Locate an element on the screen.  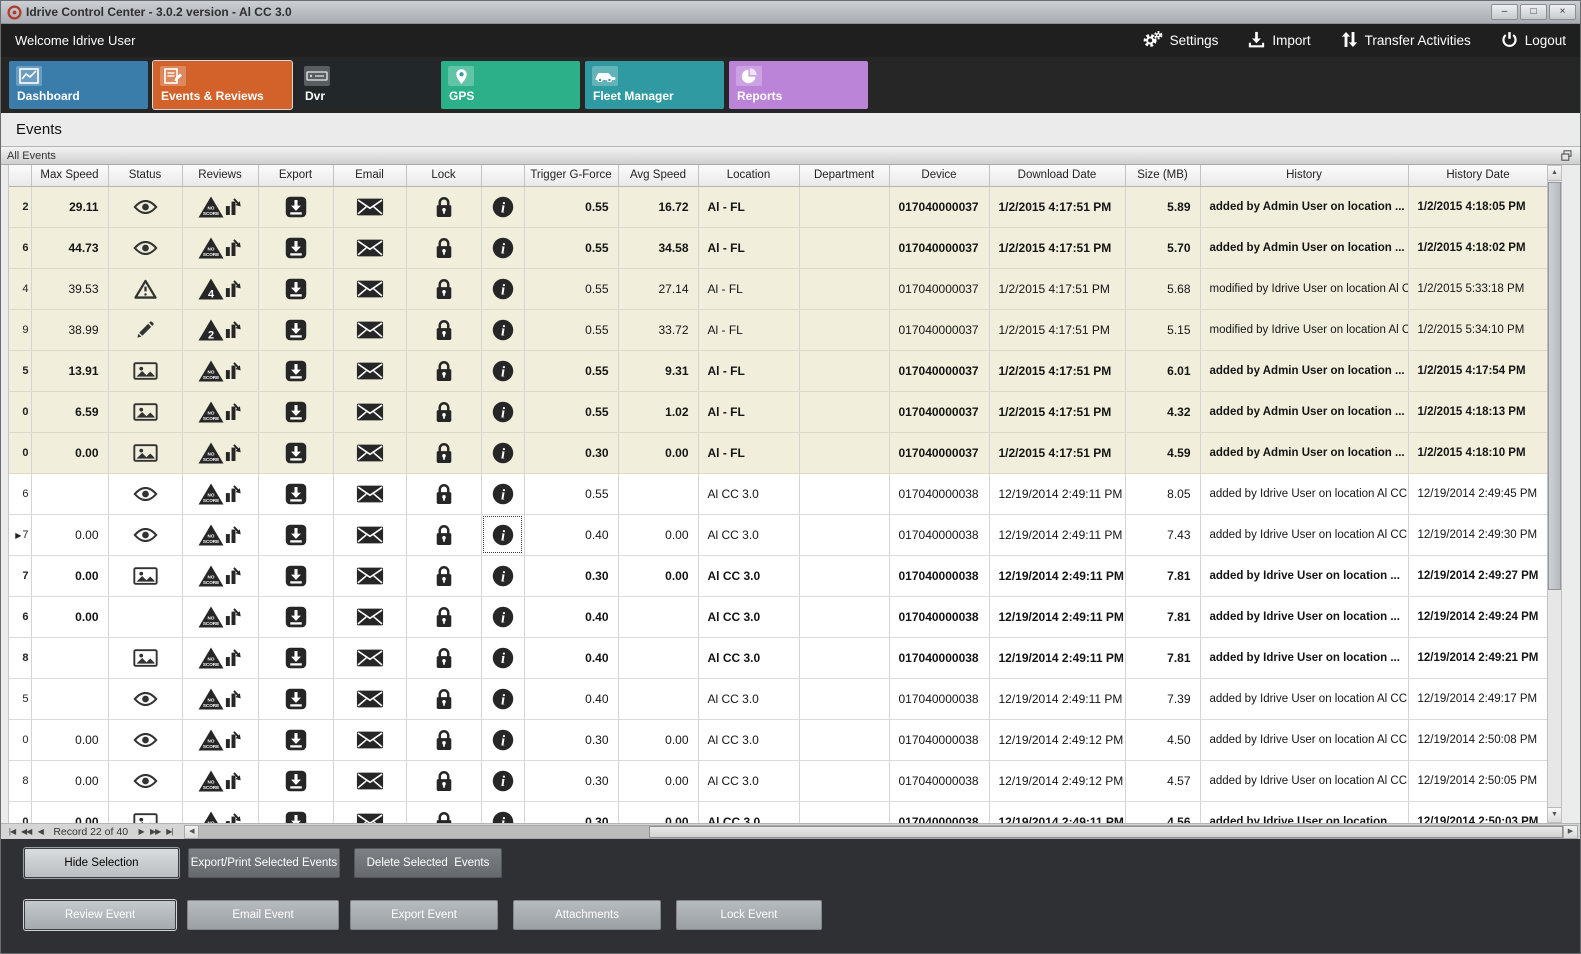
maximize-button: □ is located at coordinates (1533, 12).